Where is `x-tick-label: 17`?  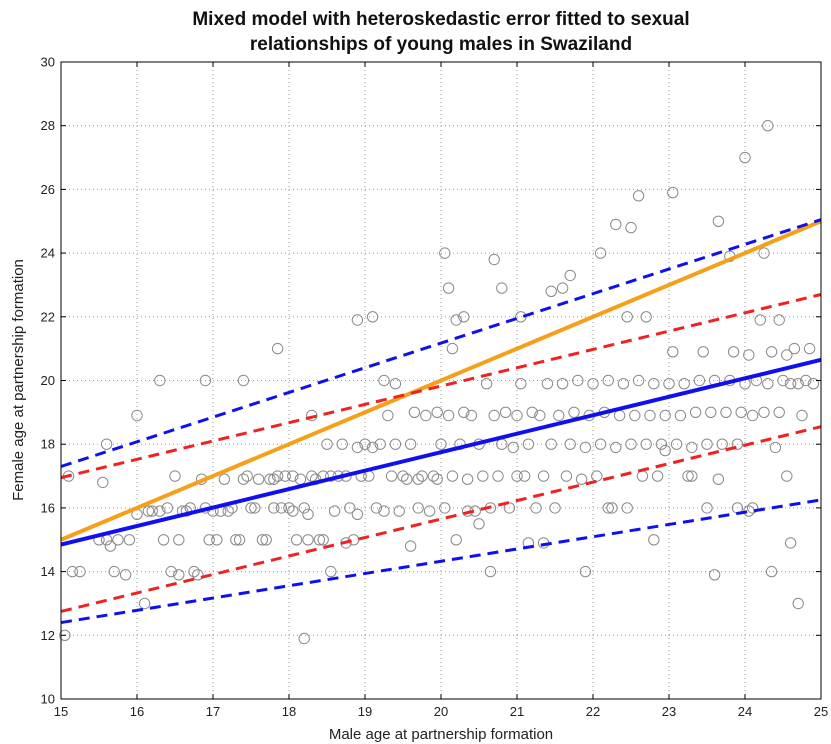 x-tick-label: 17 is located at coordinates (213, 711).